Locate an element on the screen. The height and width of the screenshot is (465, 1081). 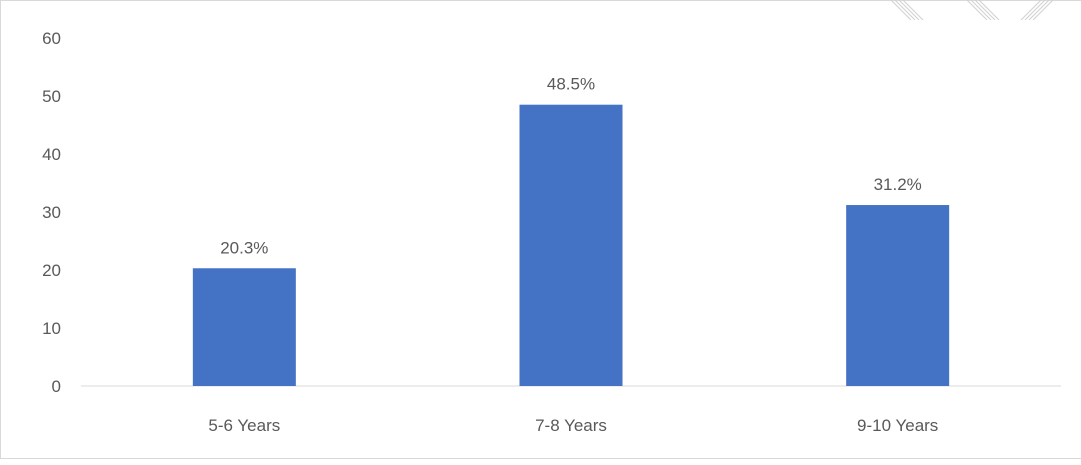
y-axis-tick-labels: 0 10 20 30 40 50 60 is located at coordinates (51, 212).